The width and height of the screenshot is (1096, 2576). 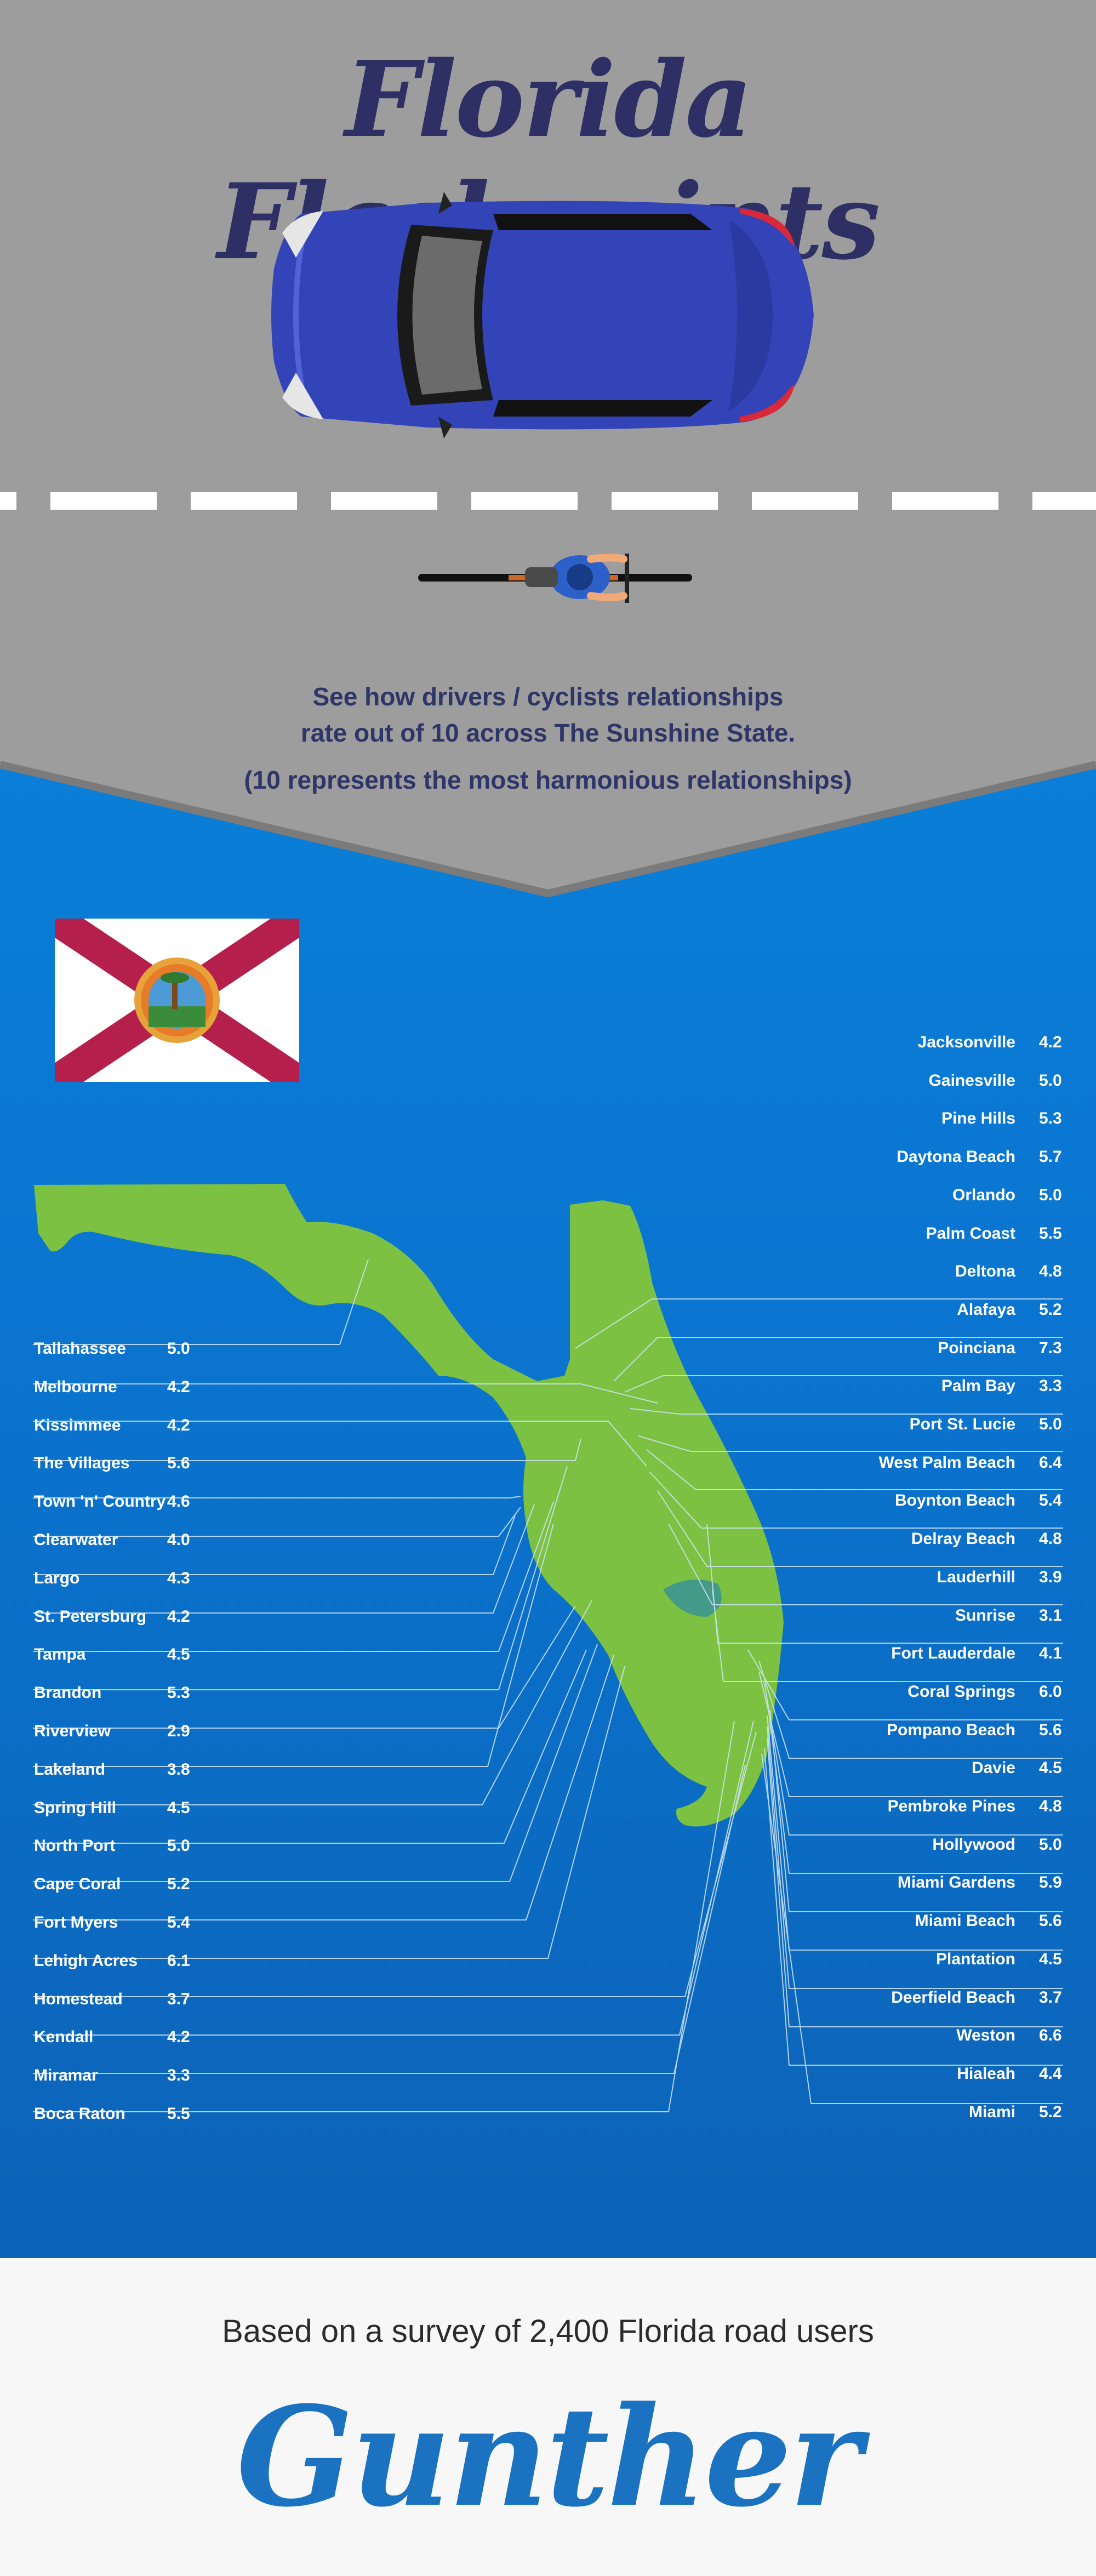 I want to click on city-name-right: Davie, so click(x=993, y=1768).